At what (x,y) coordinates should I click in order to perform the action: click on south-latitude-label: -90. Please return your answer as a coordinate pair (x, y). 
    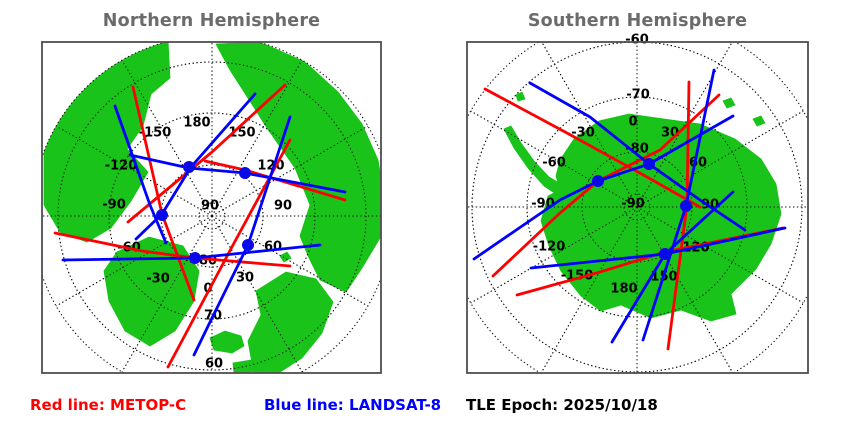
    Looking at the image, I should click on (633, 204).